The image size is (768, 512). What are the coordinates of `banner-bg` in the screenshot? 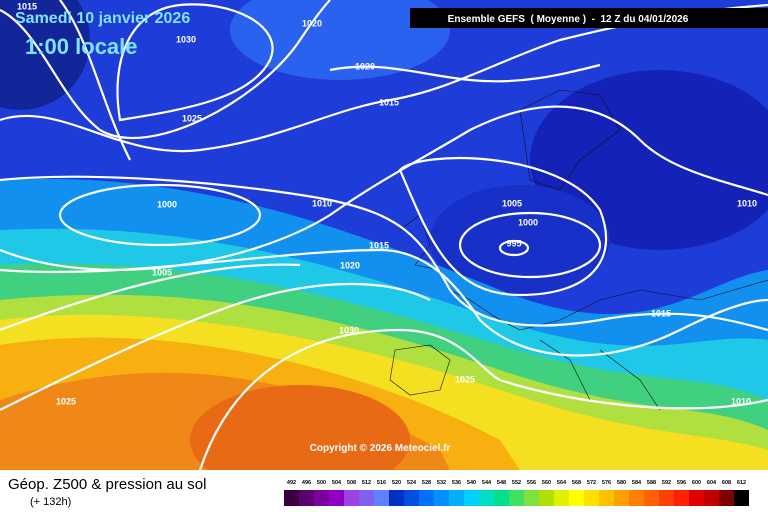 It's located at (589, 18).